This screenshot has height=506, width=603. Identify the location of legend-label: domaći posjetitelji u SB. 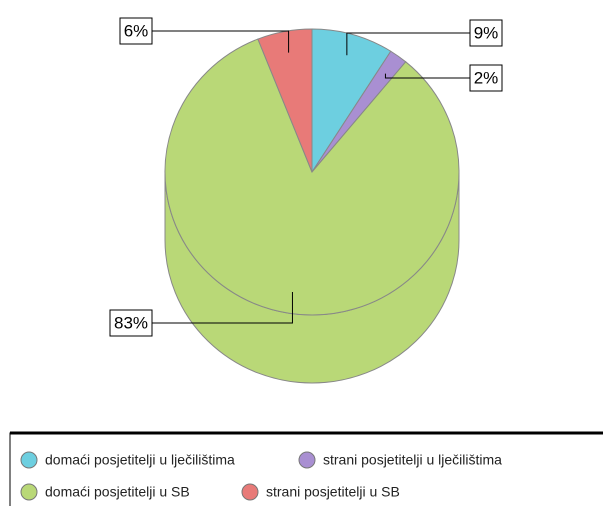
(117, 492).